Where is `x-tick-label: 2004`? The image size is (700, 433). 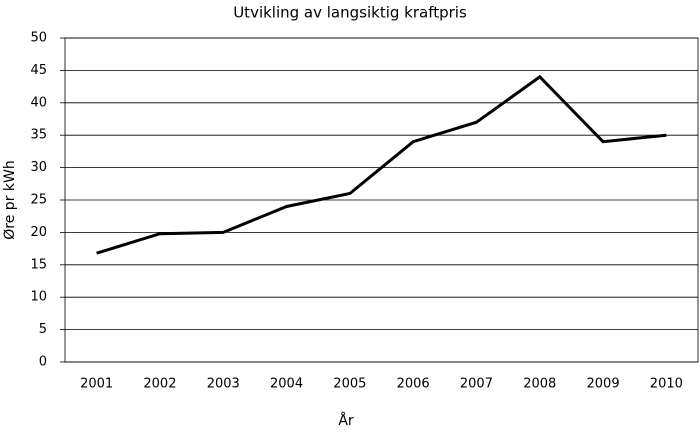
x-tick-label: 2004 is located at coordinates (286, 384).